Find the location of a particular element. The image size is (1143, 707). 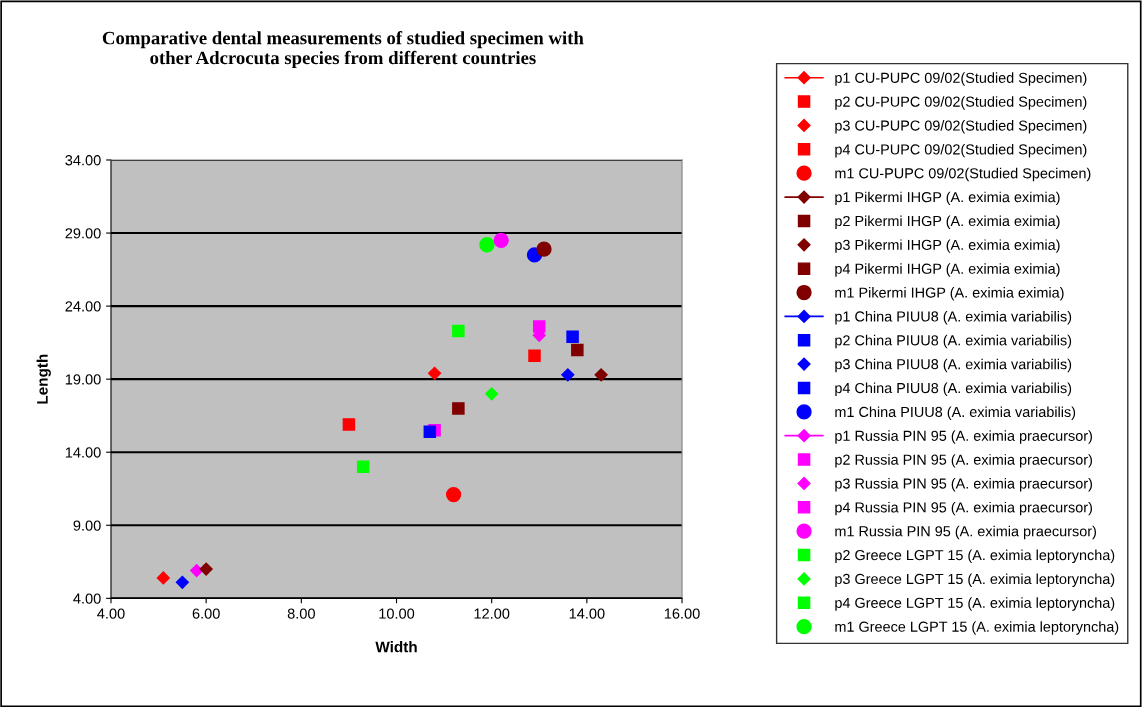

y-tick-label: 14.00 is located at coordinates (83, 452).